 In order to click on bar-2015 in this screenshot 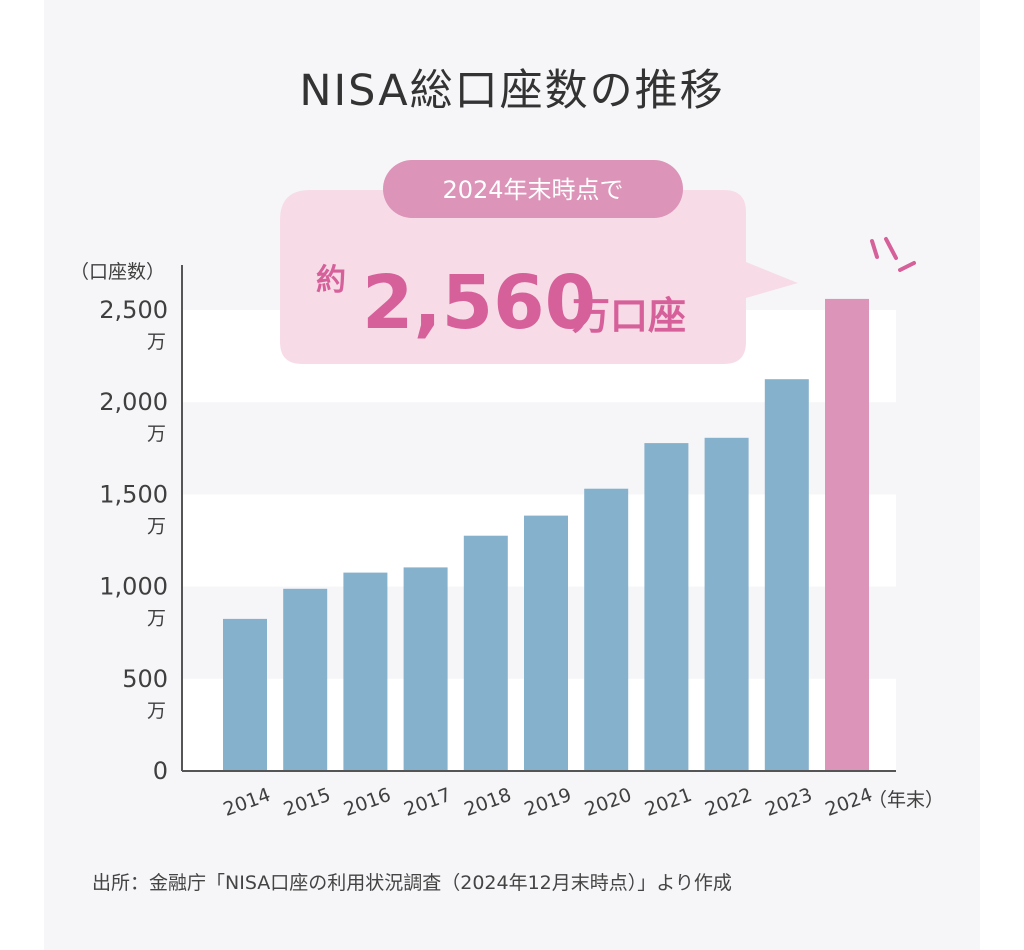, I will do `click(305, 679)`.